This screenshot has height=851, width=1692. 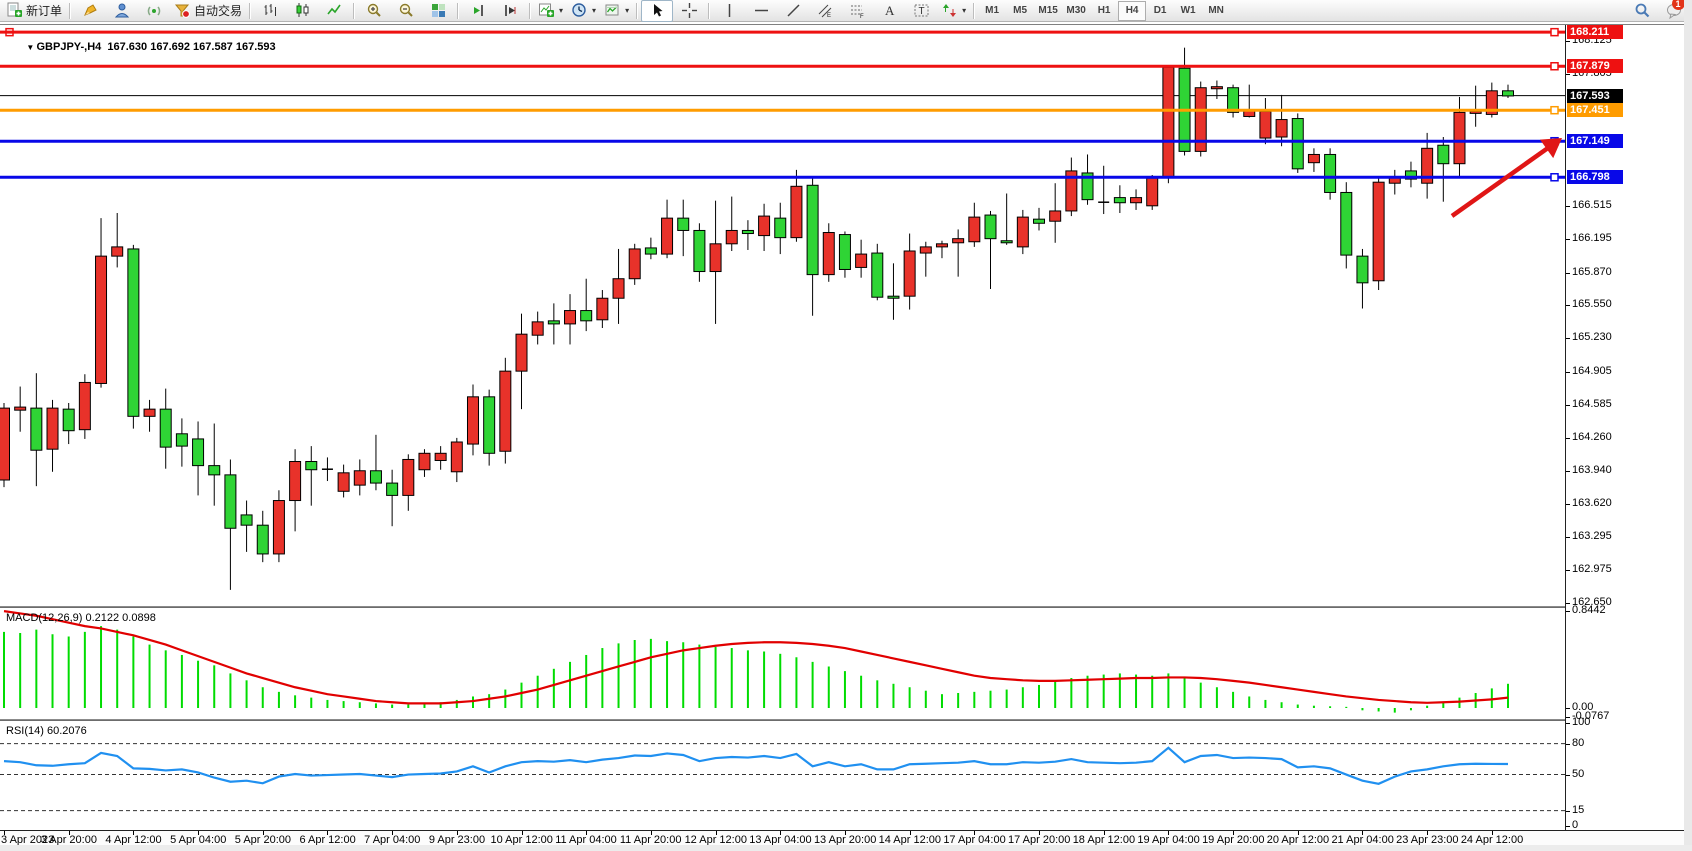 I want to click on timeframe-m15-button: M15, so click(x=1048, y=11).